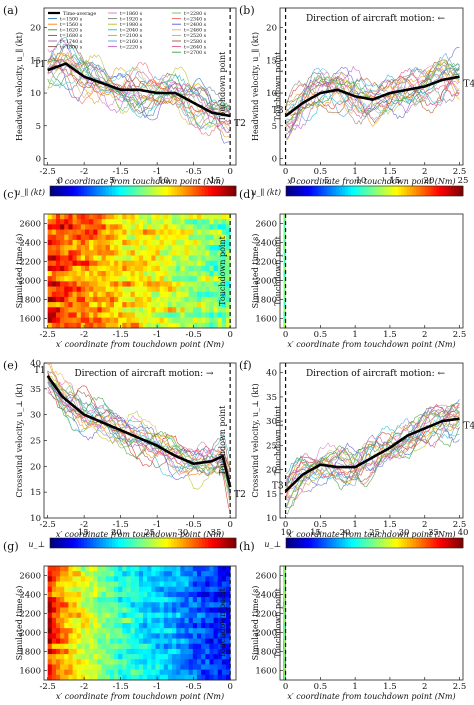 The height and width of the screenshot is (705, 474). Describe the element at coordinates (19, 623) in the screenshot. I see `y-axis-label: Simulated time (s)` at that location.